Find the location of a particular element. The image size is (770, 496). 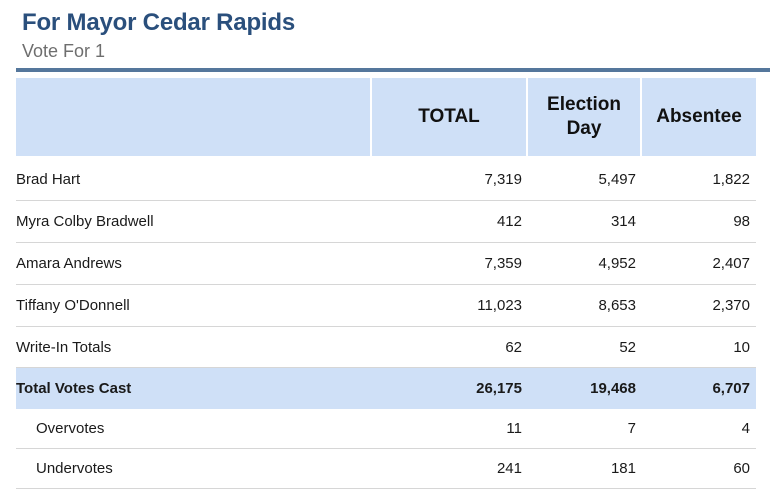

table-row-brad-hart: Brad Hart 7,319 5,497 1,822 is located at coordinates (386, 180).